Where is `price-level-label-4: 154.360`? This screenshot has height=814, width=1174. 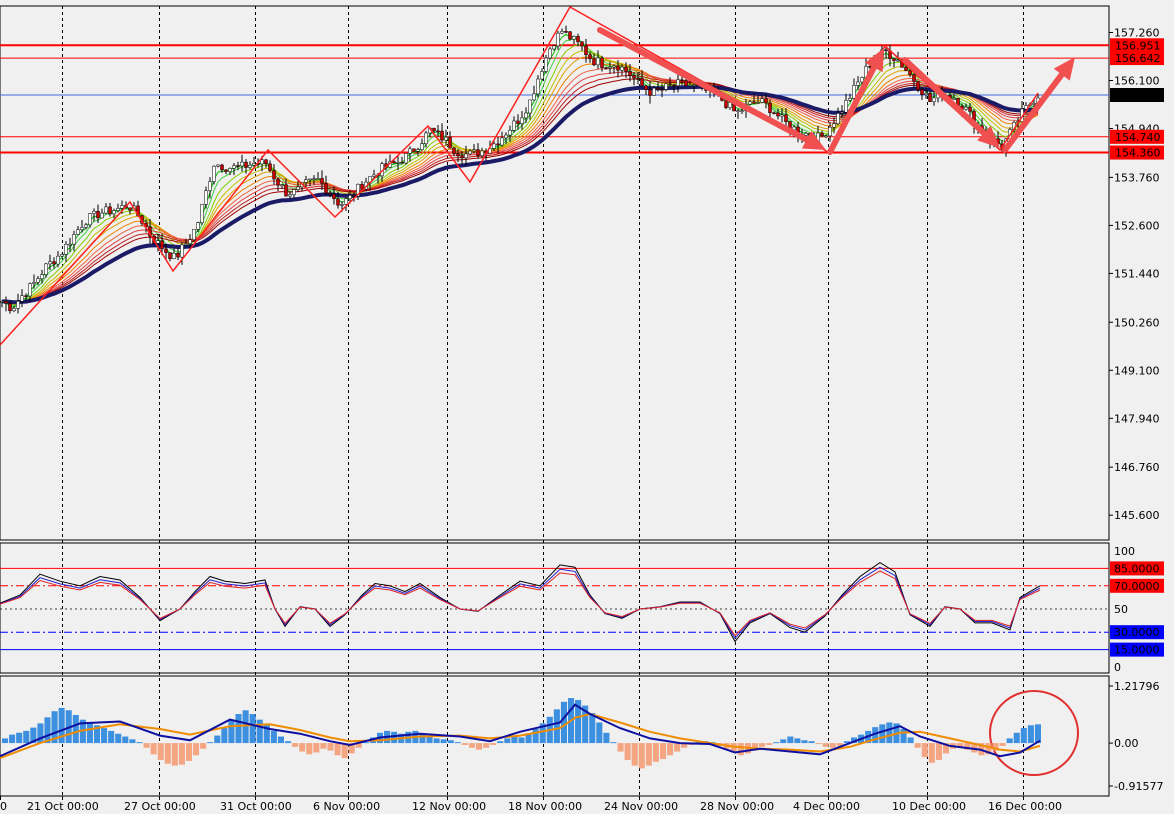 price-level-label-4: 154.360 is located at coordinates (1138, 153).